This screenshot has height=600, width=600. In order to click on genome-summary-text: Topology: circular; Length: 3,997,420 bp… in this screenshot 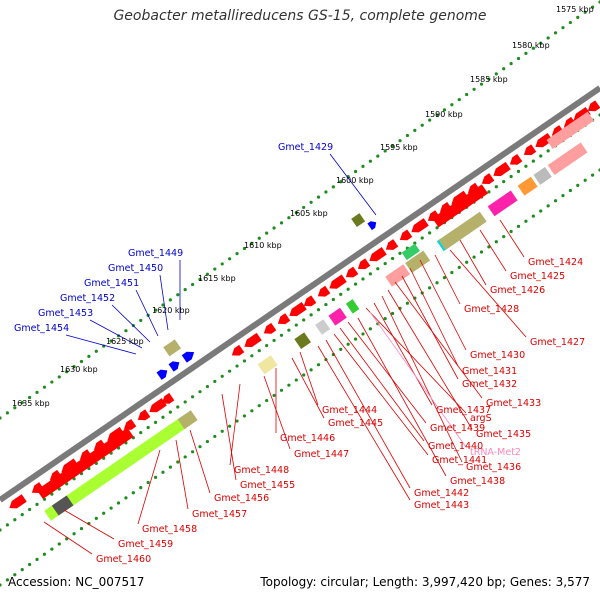, I will do `click(425, 582)`.